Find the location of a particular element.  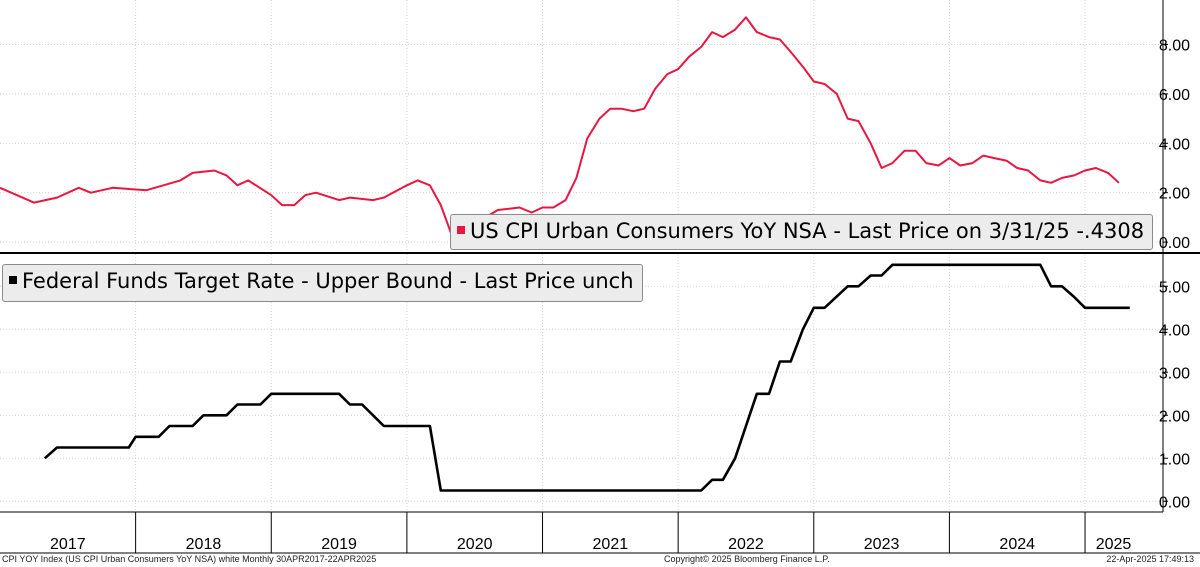

fed-funds-y-tick-label: 3.00 is located at coordinates (1174, 373).